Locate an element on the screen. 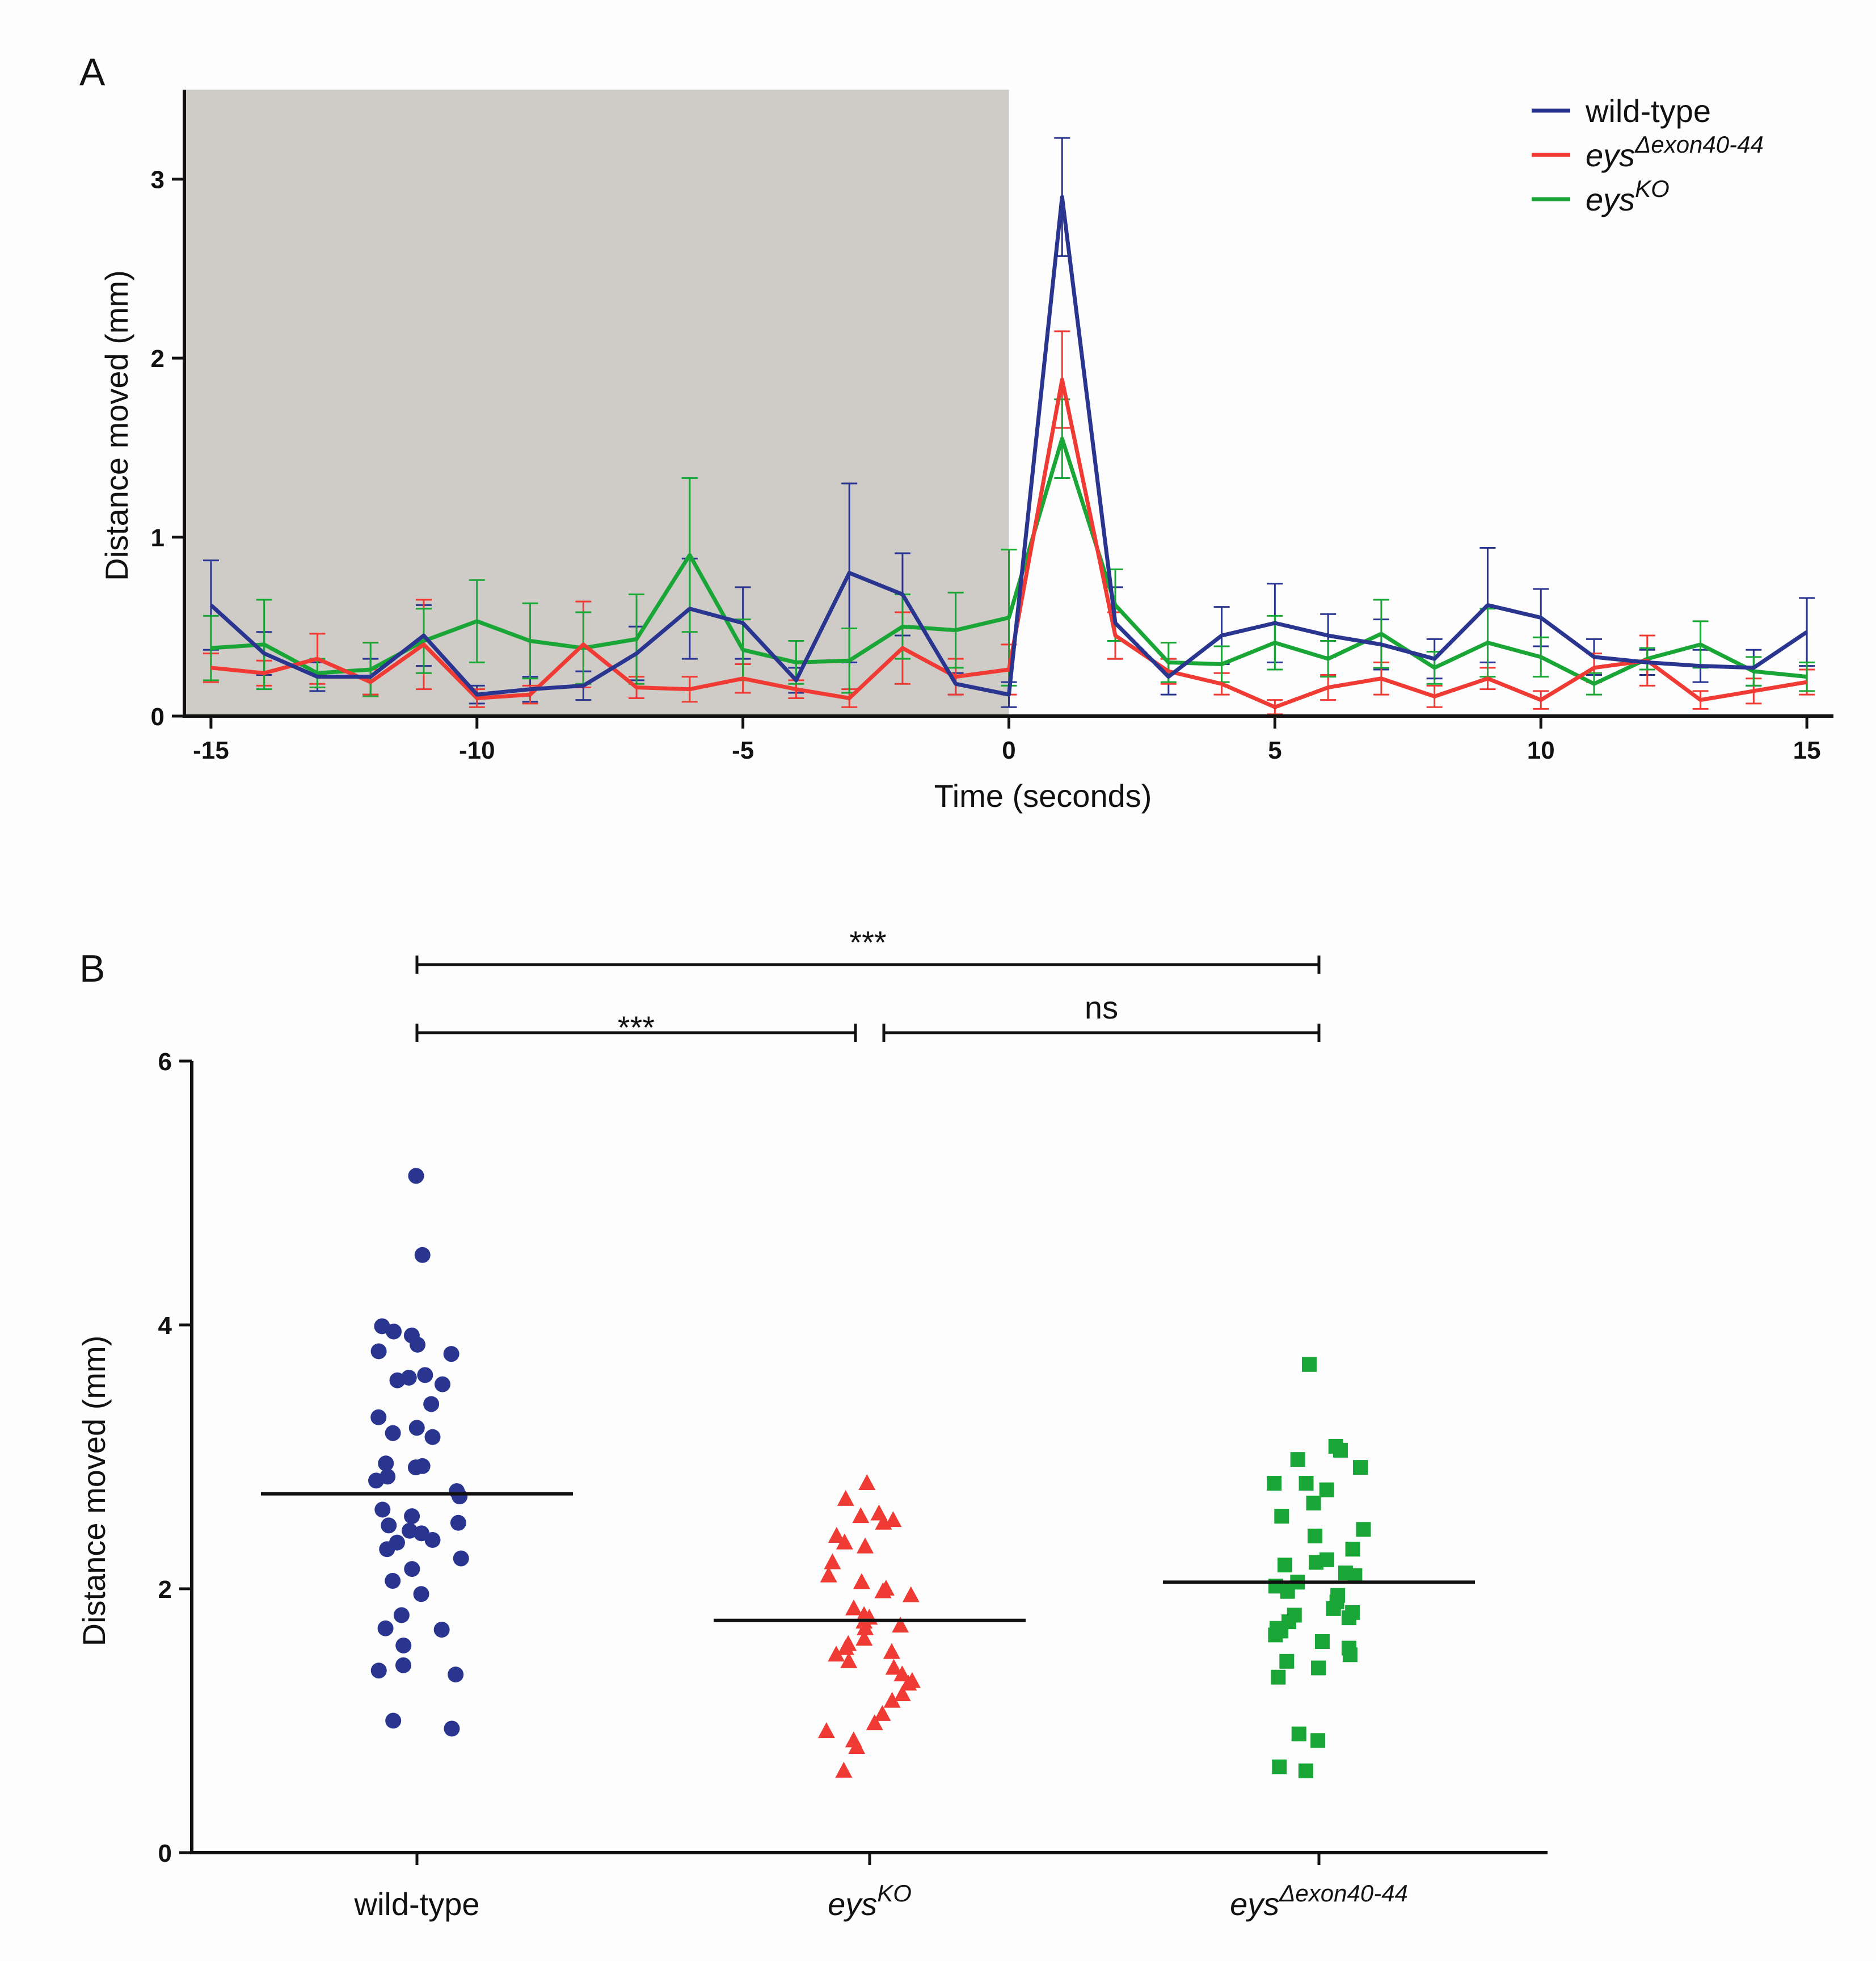 Image resolution: width=1876 pixels, height=1961 pixels. significance-bracket-0: *** is located at coordinates (868, 949).